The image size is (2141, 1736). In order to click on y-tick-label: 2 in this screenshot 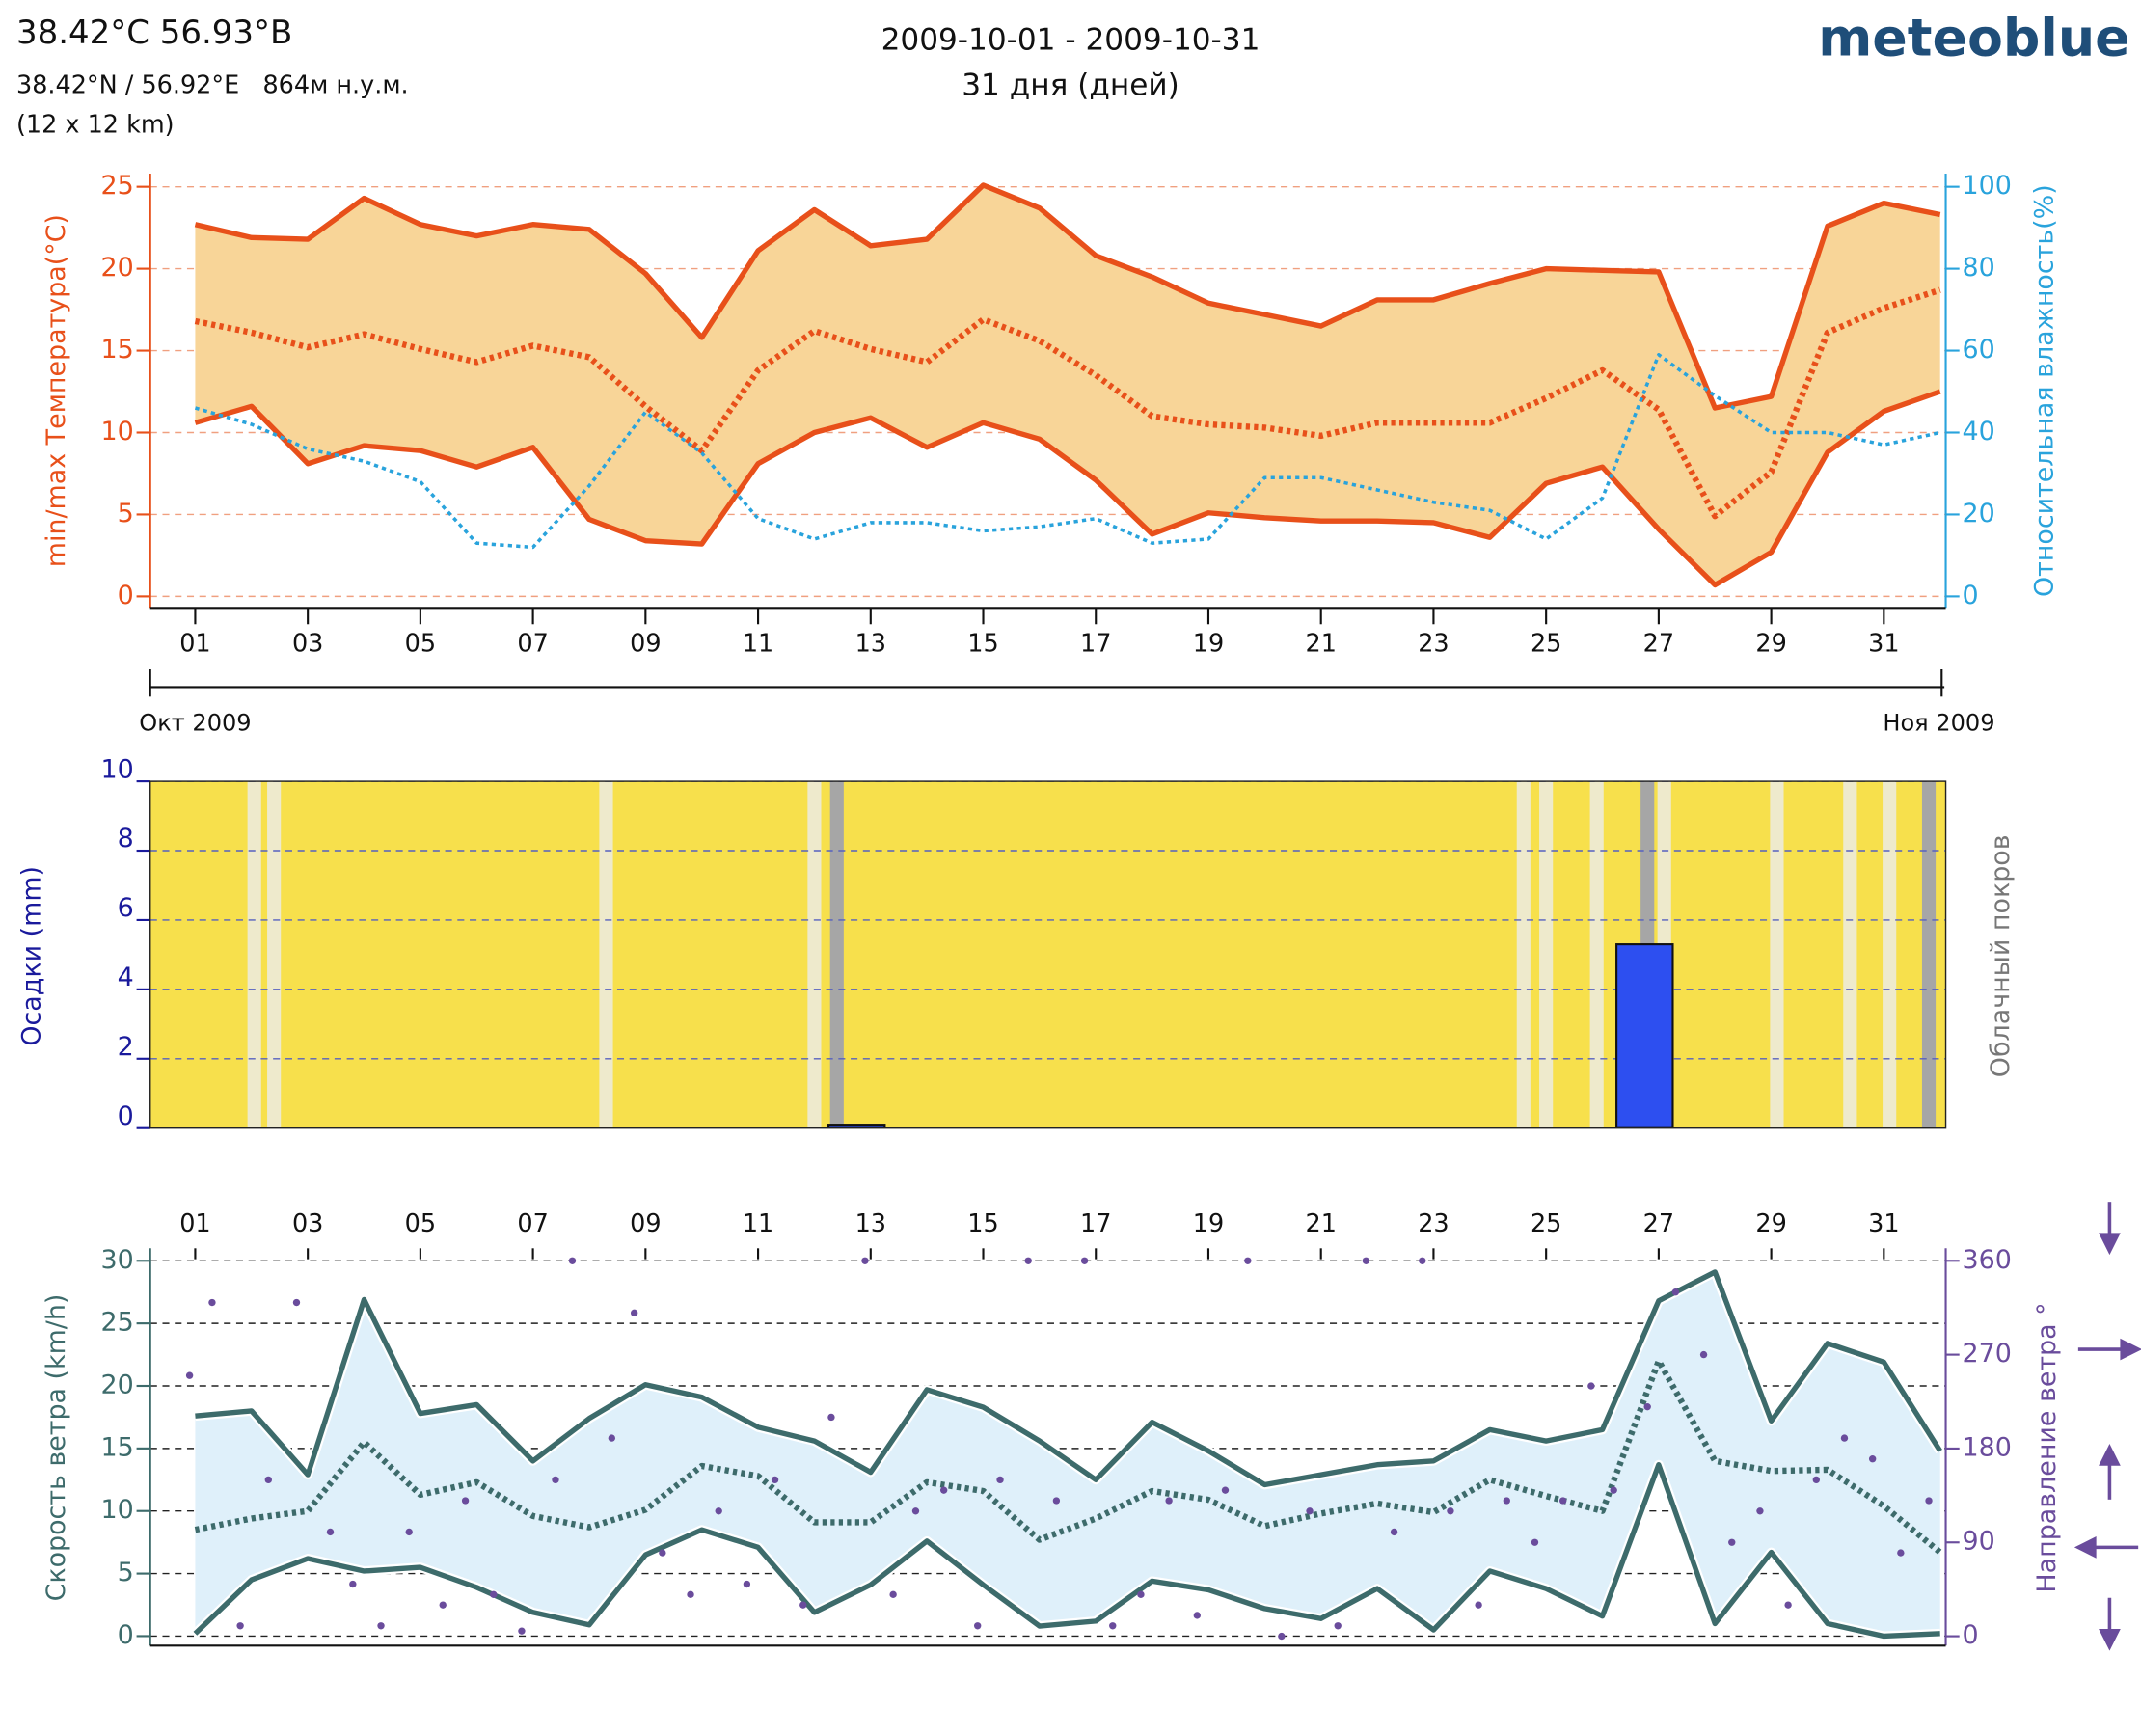, I will do `click(126, 1047)`.